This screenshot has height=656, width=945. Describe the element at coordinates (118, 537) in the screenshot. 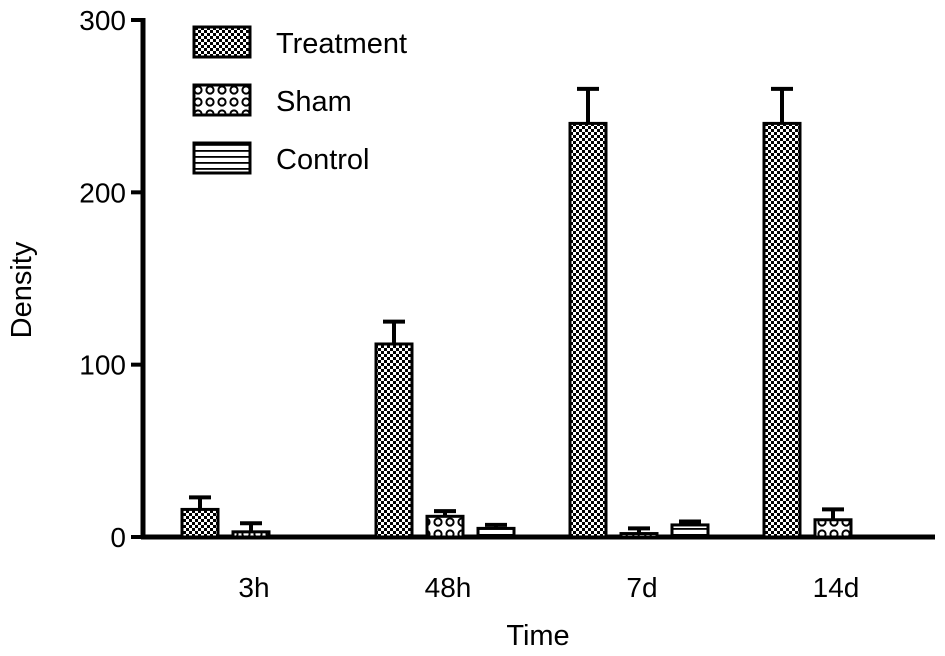

I see `y-tick-label: 0` at that location.